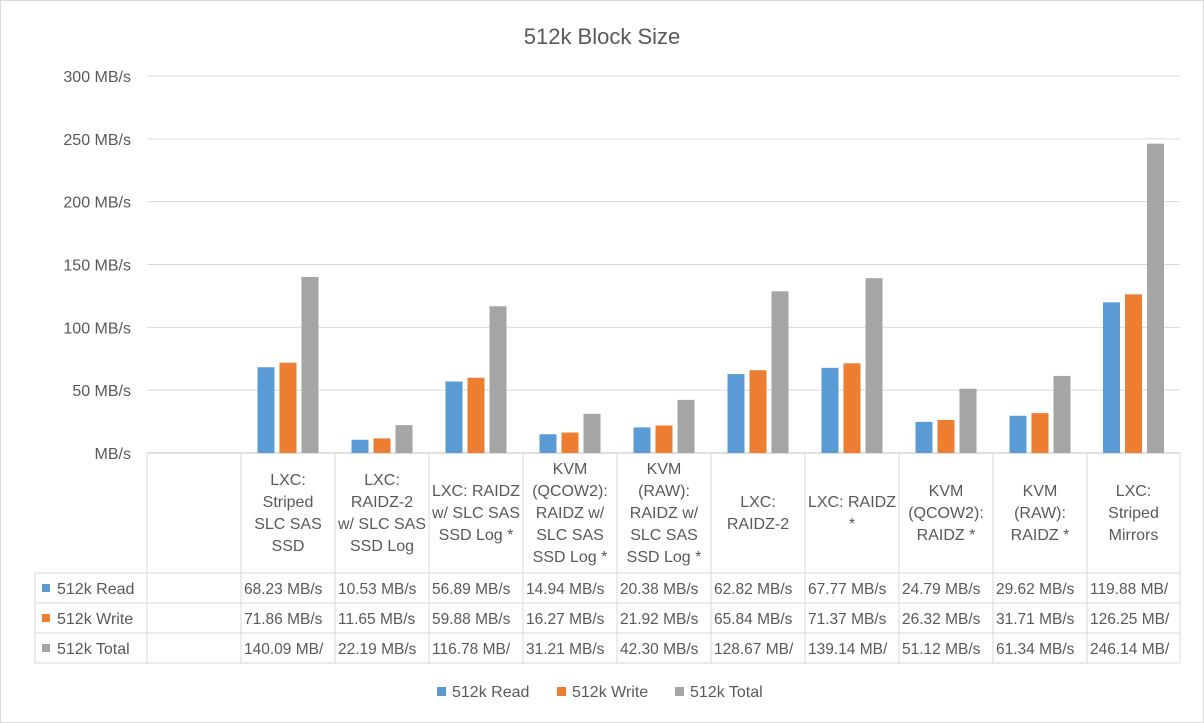 The width and height of the screenshot is (1204, 723). Describe the element at coordinates (565, 649) in the screenshot. I see `table-cell: 31.21 MB/s` at that location.